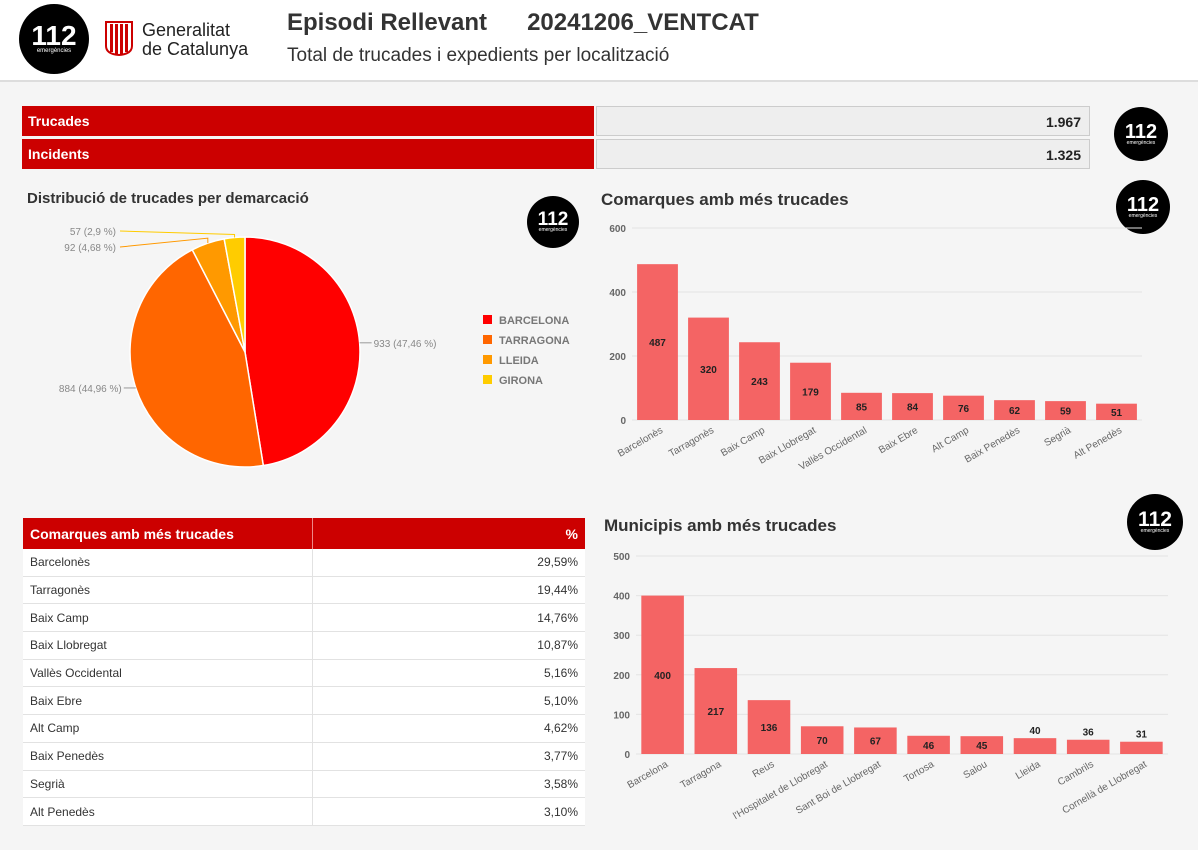  Describe the element at coordinates (621, 676) in the screenshot. I see `y-tick-label: 200` at that location.